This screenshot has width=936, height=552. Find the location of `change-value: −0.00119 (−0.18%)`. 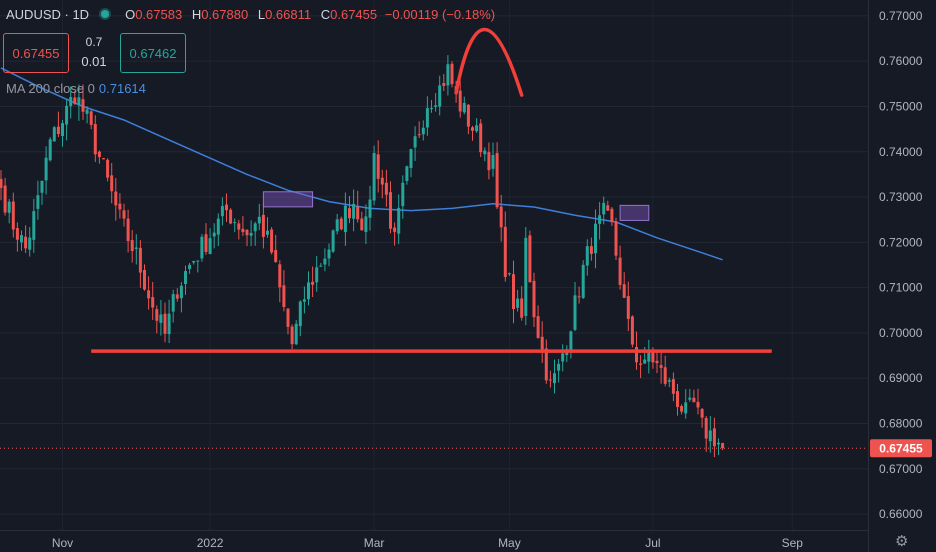

change-value: −0.00119 (−0.18%) is located at coordinates (440, 14).